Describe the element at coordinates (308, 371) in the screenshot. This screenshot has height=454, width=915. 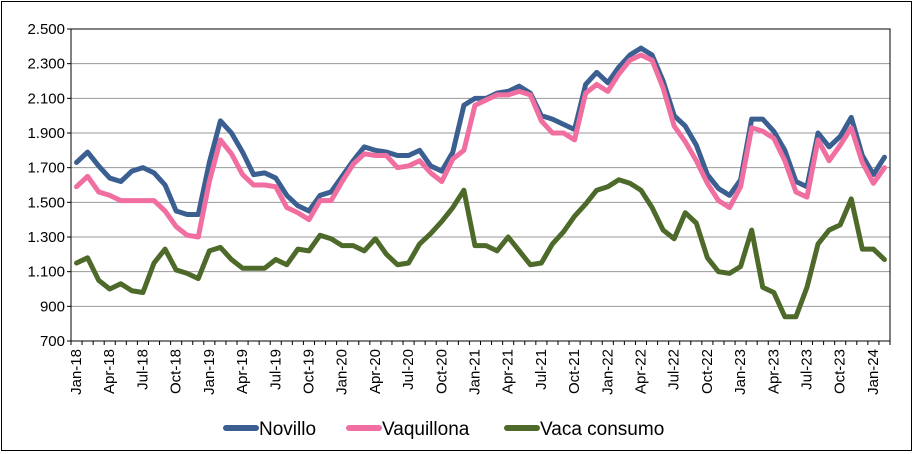
I see `x-tick-label: Oct-19` at that location.